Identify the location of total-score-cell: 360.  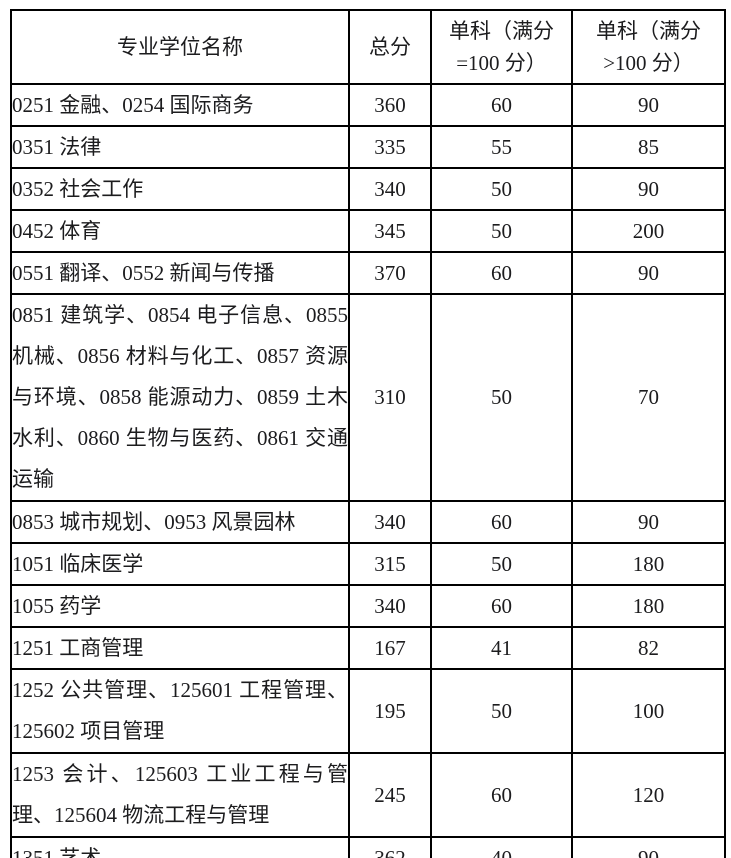
(390, 105).